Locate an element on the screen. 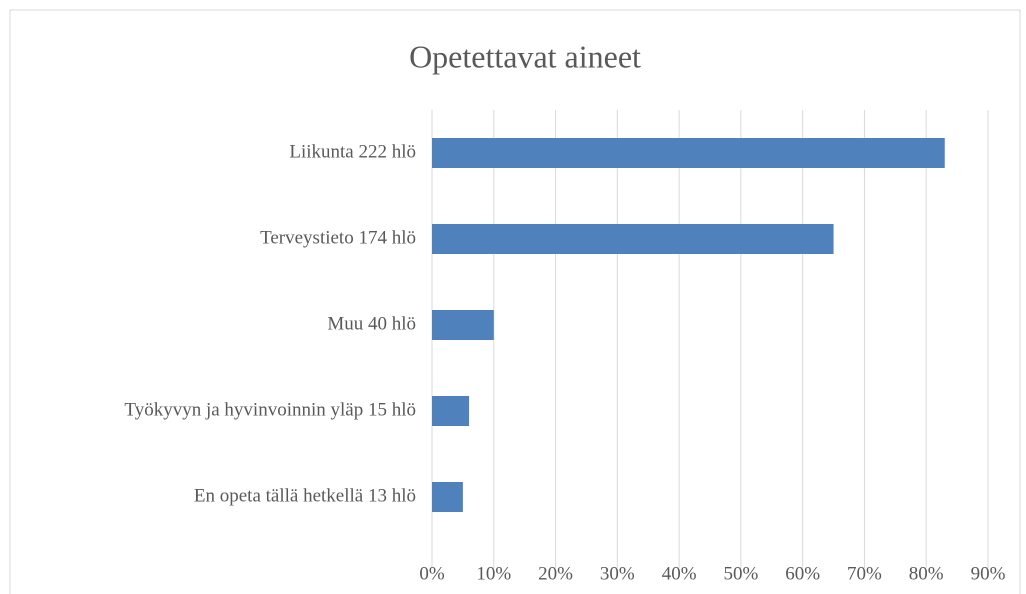 This screenshot has height=594, width=1026. x-tick-label: 0% is located at coordinates (432, 573).